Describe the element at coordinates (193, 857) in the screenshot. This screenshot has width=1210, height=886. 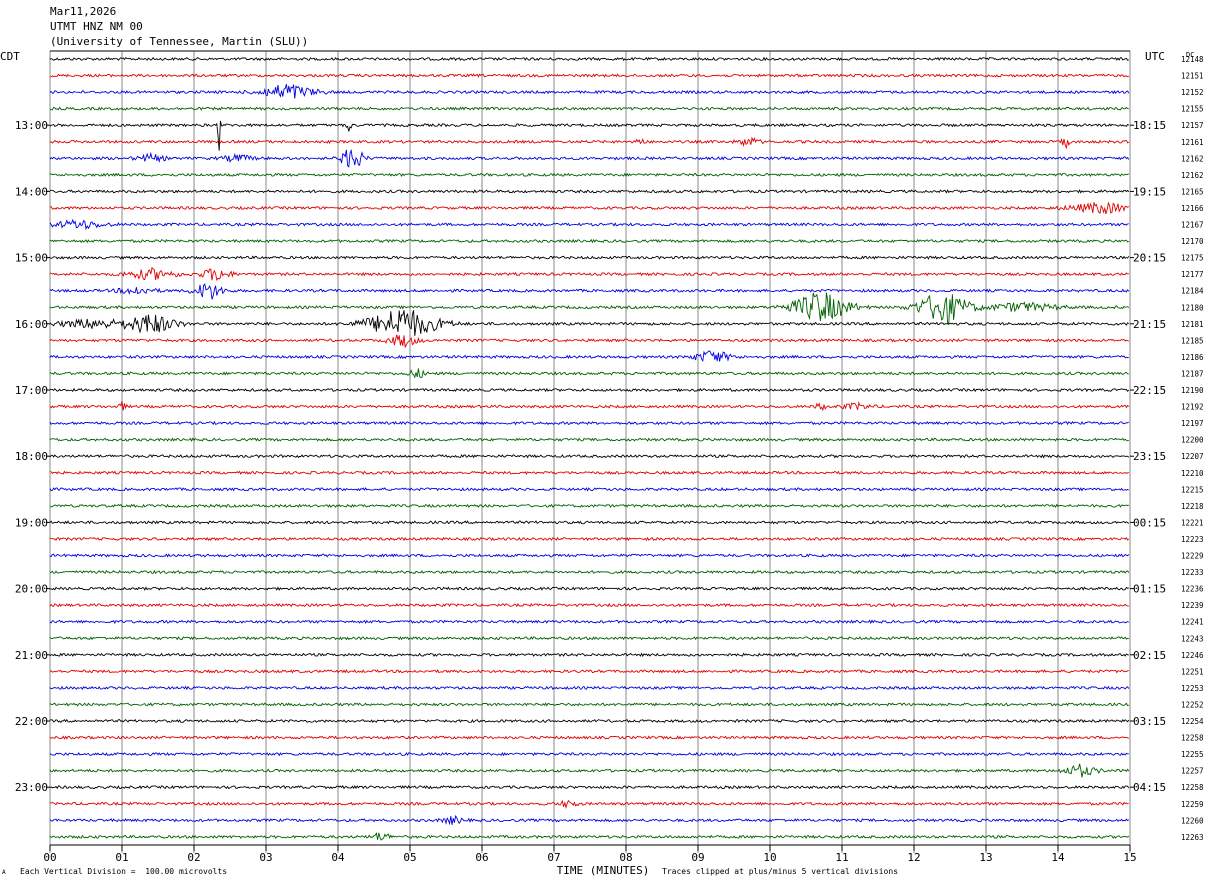
I see `x-tick-label: 02` at that location.